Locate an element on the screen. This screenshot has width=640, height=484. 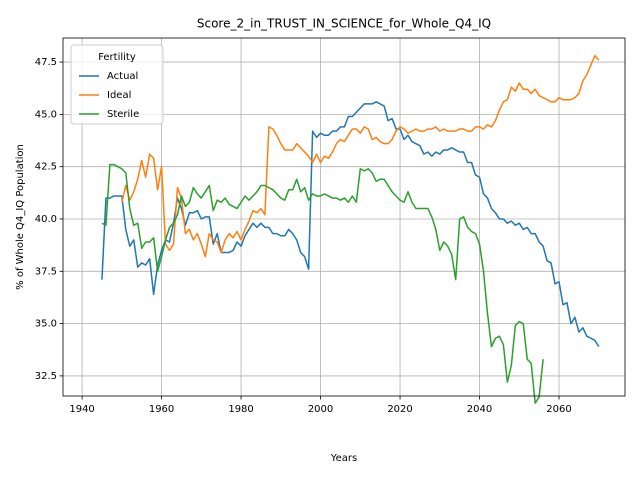
legend: Fertility Actual Ideal Sterile is located at coordinates (117, 84).